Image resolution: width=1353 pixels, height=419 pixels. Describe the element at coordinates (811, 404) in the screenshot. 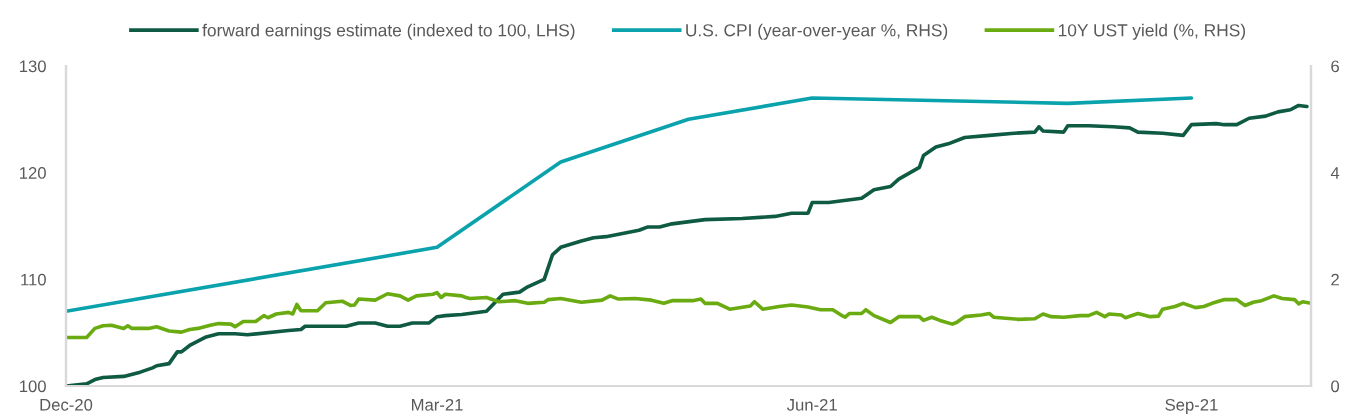

I see `x-tick-label: Jun-21` at that location.